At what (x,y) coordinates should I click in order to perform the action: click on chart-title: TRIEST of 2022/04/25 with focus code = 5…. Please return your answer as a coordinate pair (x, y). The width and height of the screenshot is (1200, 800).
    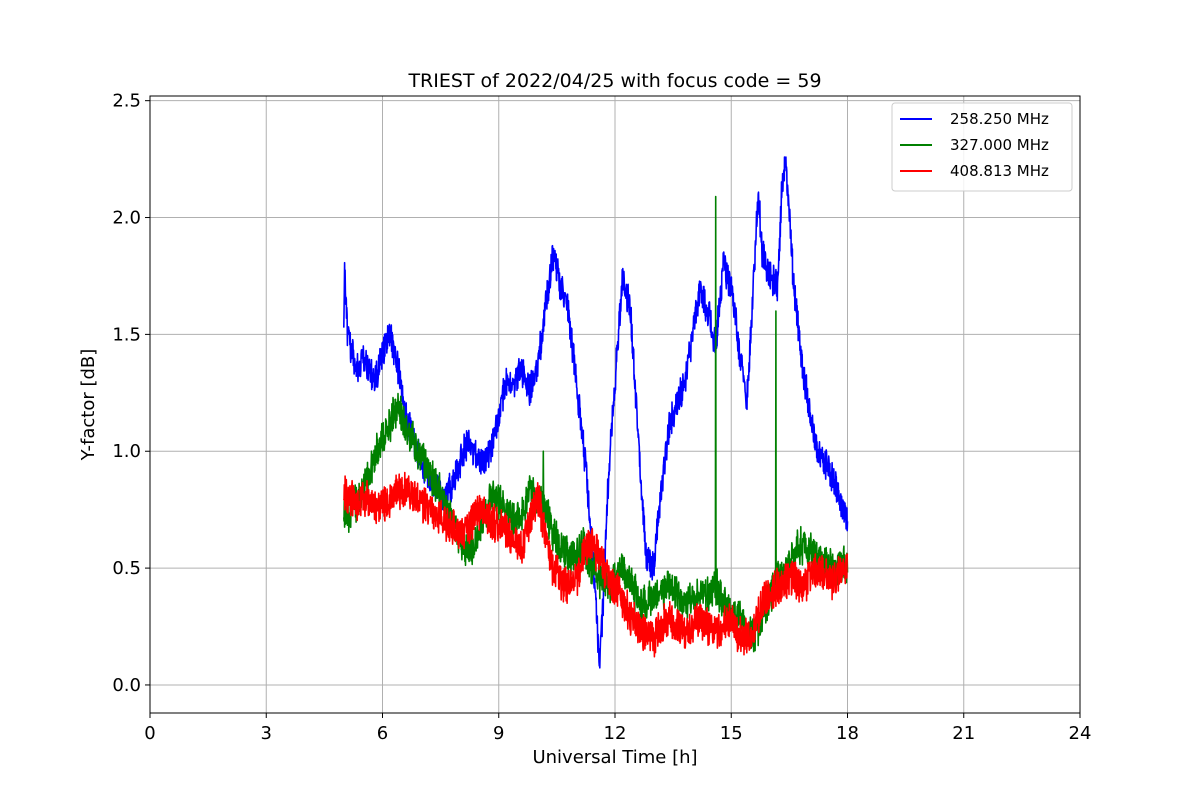
    Looking at the image, I should click on (614, 81).